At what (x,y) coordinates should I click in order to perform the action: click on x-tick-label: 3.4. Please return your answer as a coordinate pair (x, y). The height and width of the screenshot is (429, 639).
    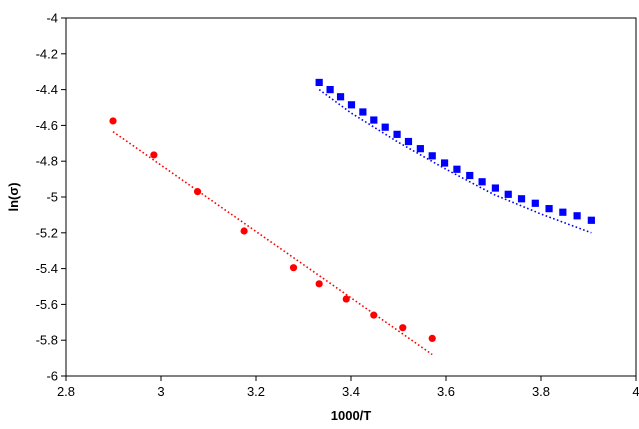
    Looking at the image, I should click on (351, 391).